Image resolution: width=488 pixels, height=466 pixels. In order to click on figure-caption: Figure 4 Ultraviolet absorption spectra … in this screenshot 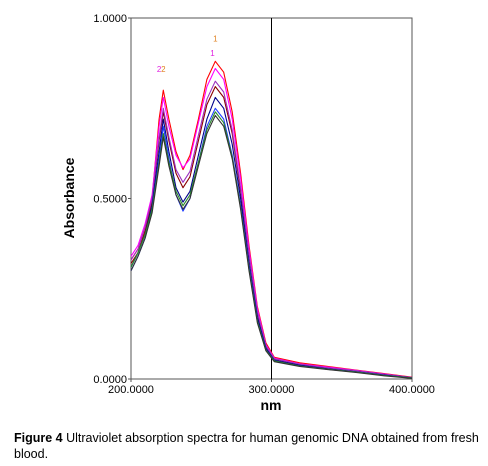, I will do `click(249, 446)`.